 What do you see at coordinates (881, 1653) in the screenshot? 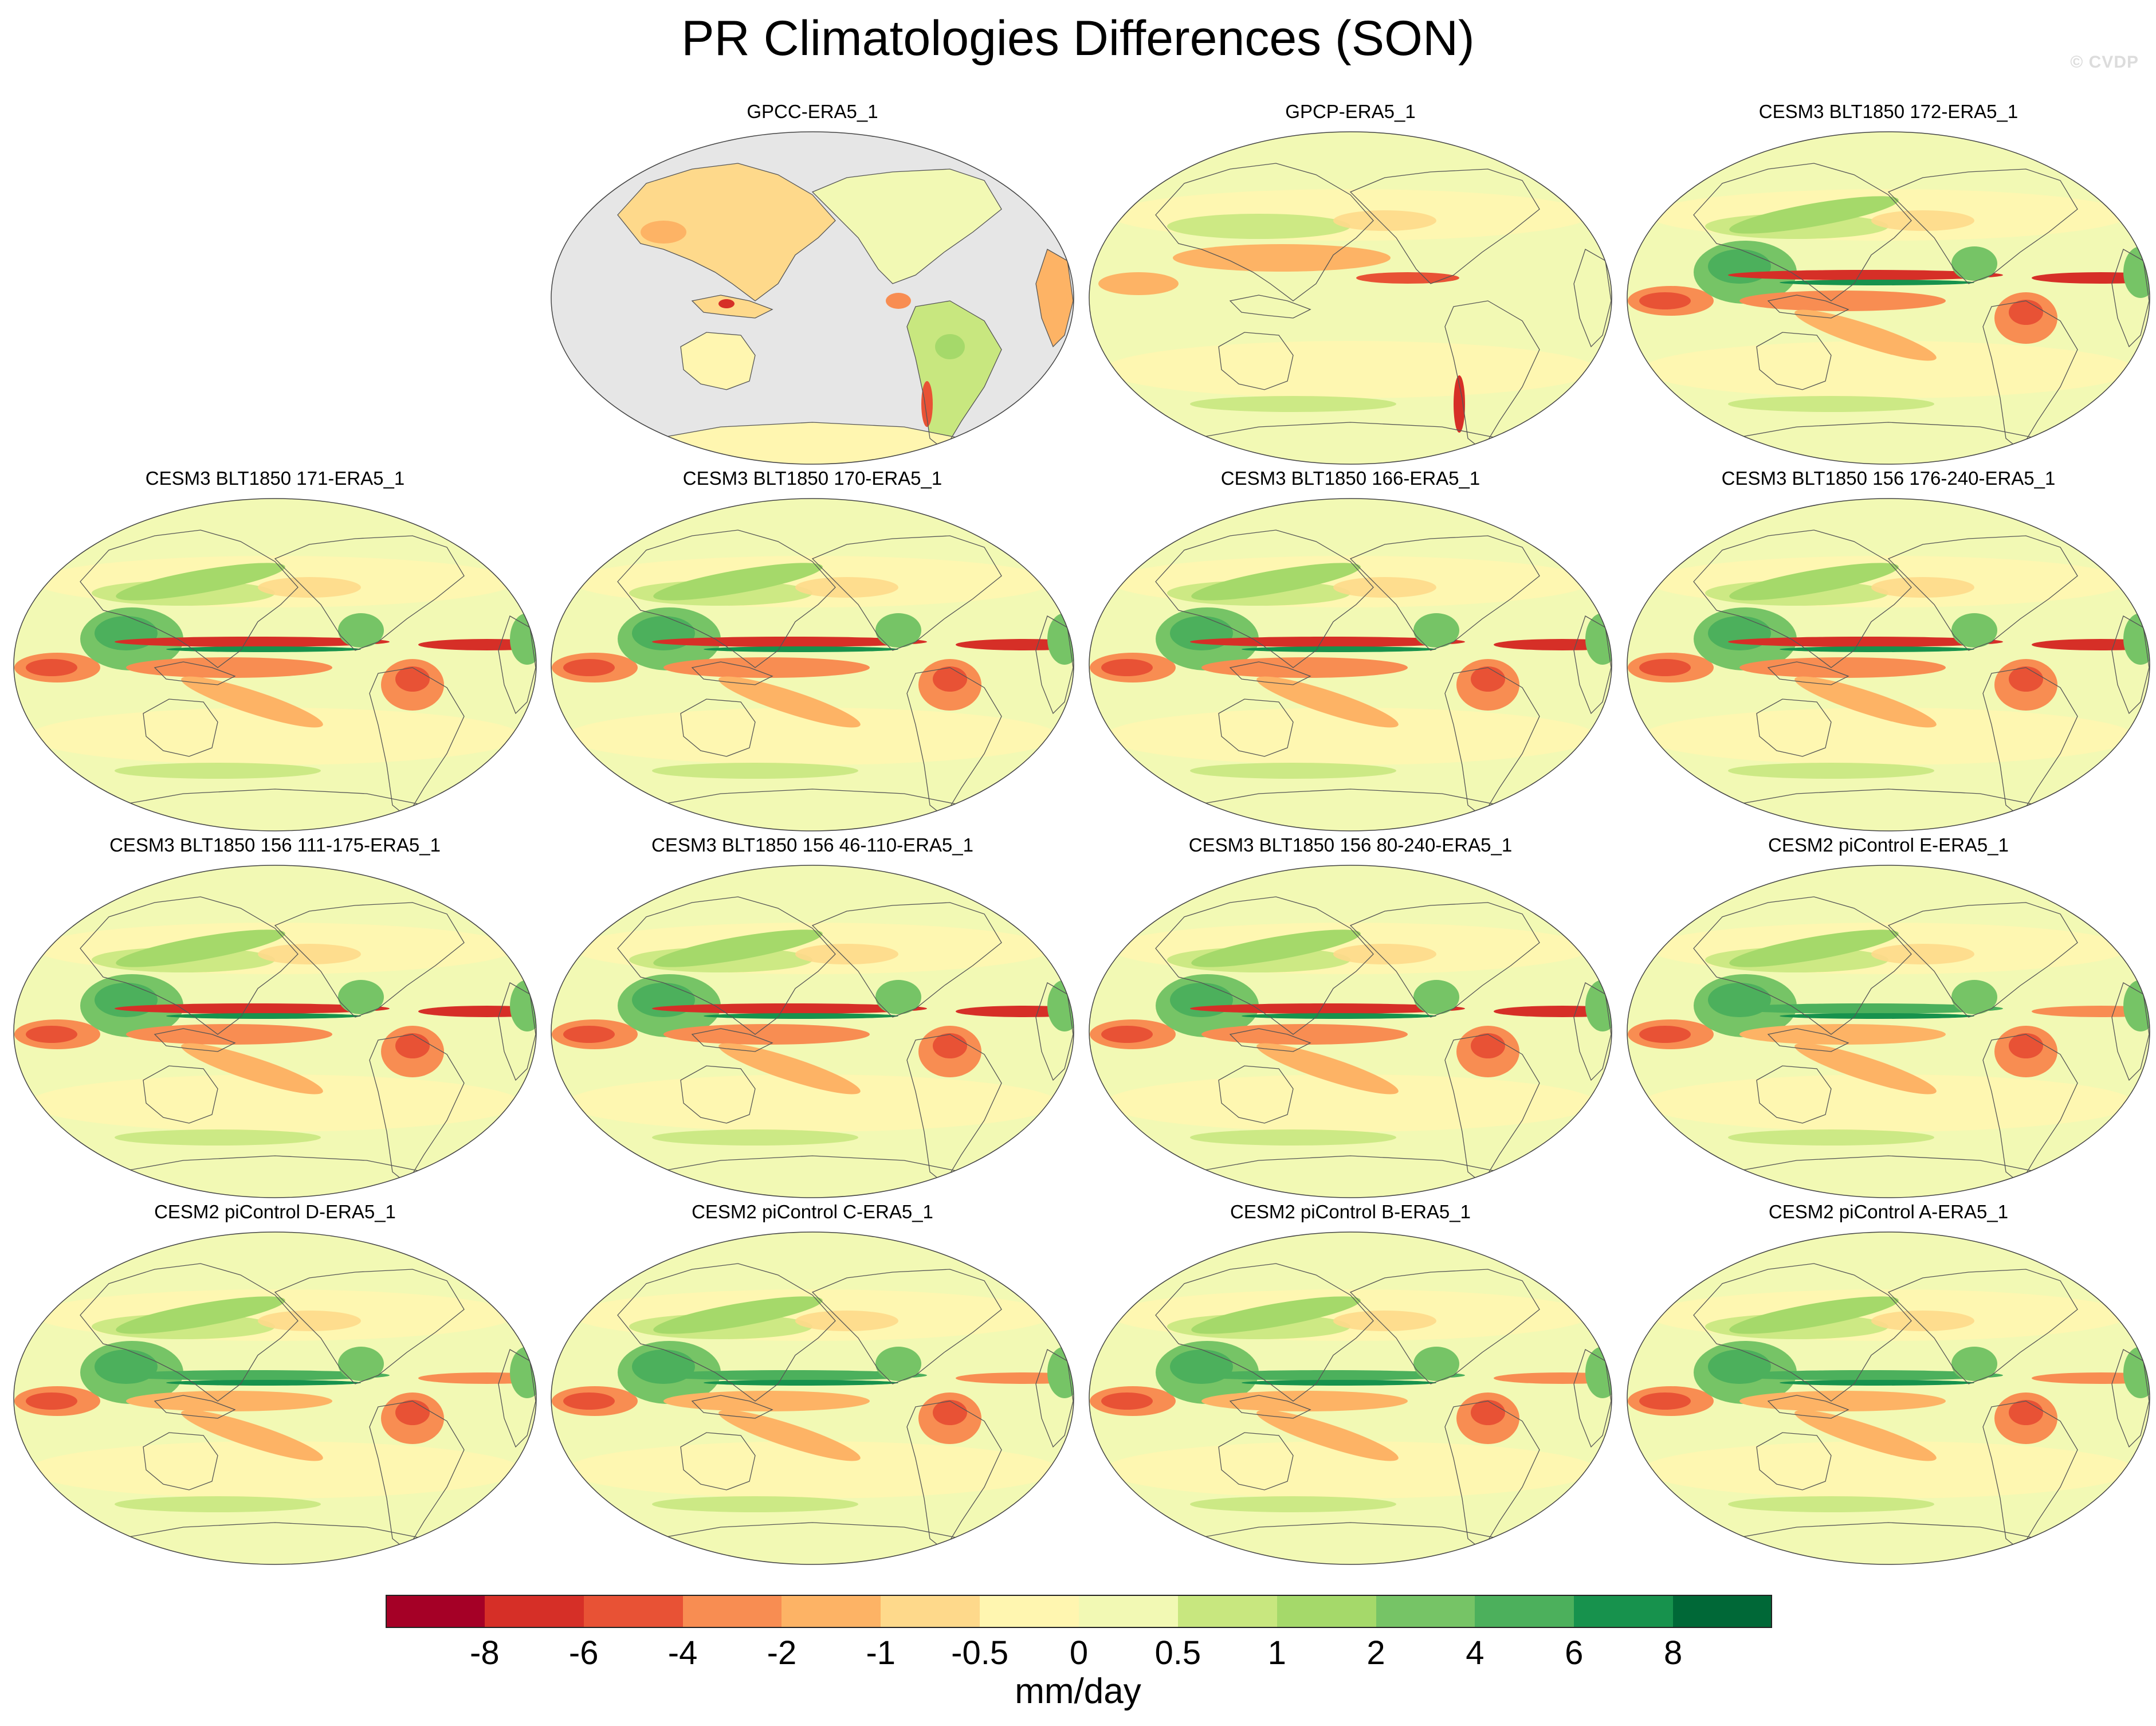
I see `colorbar-tick-label: -1` at bounding box center [881, 1653].